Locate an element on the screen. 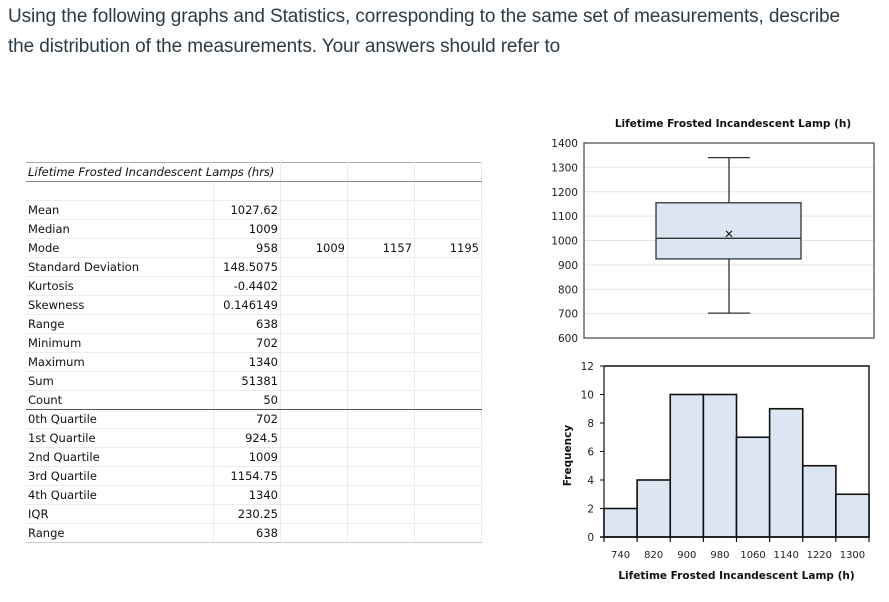  table-row: Median 1009 is located at coordinates (254, 229).